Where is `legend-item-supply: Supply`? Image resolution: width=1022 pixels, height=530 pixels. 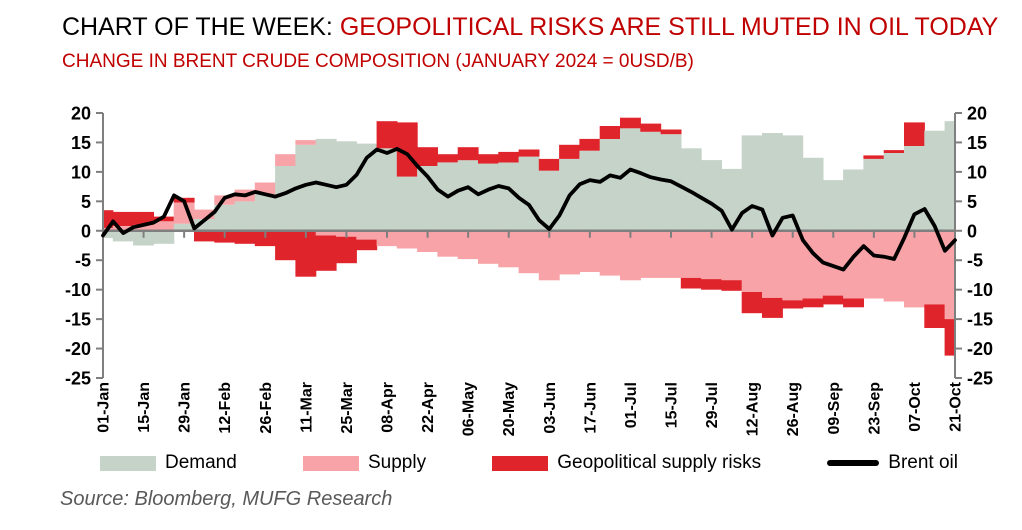 legend-item-supply: Supply is located at coordinates (364, 463).